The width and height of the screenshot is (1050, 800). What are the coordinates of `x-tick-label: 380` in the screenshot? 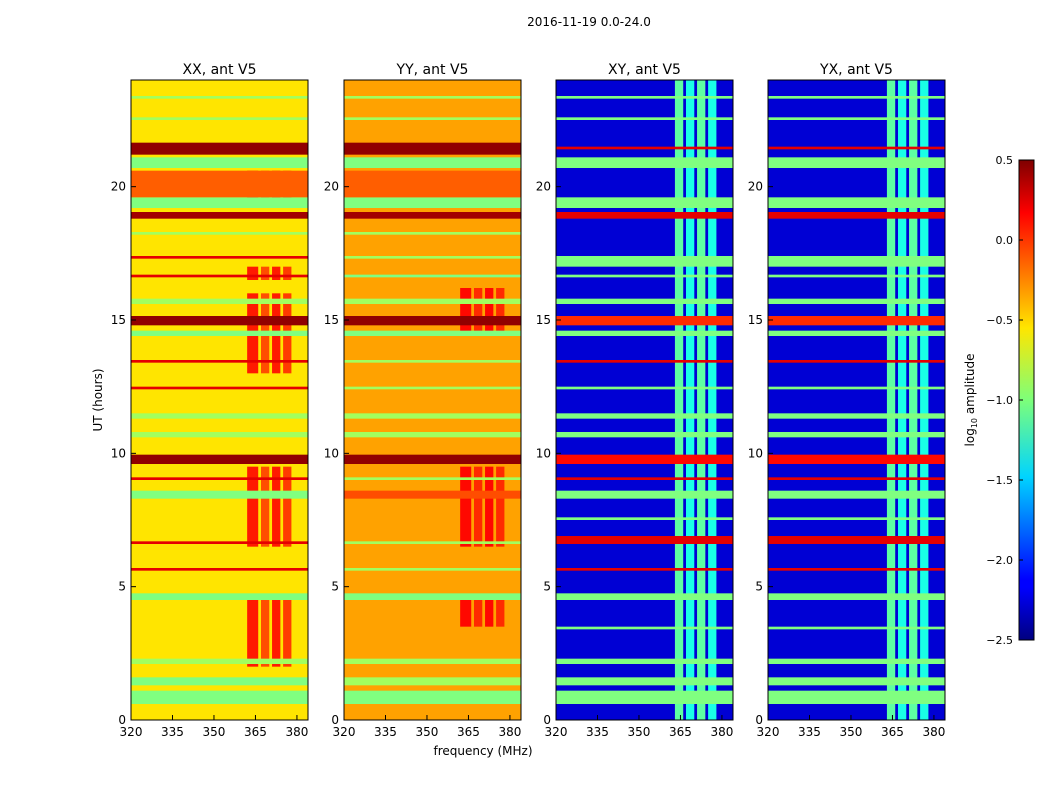 It's located at (933, 732).